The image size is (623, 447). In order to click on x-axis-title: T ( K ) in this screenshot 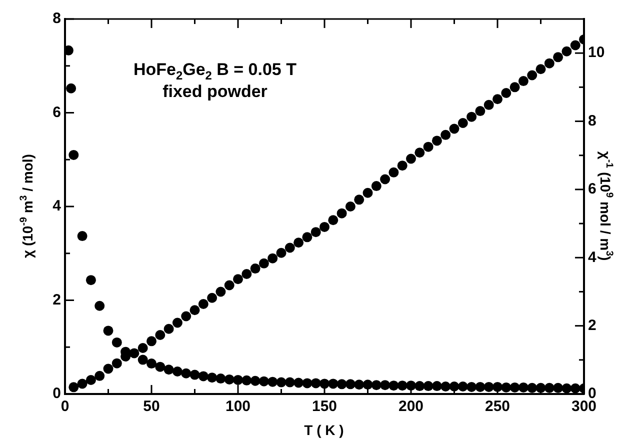, I will do `click(324, 430)`.